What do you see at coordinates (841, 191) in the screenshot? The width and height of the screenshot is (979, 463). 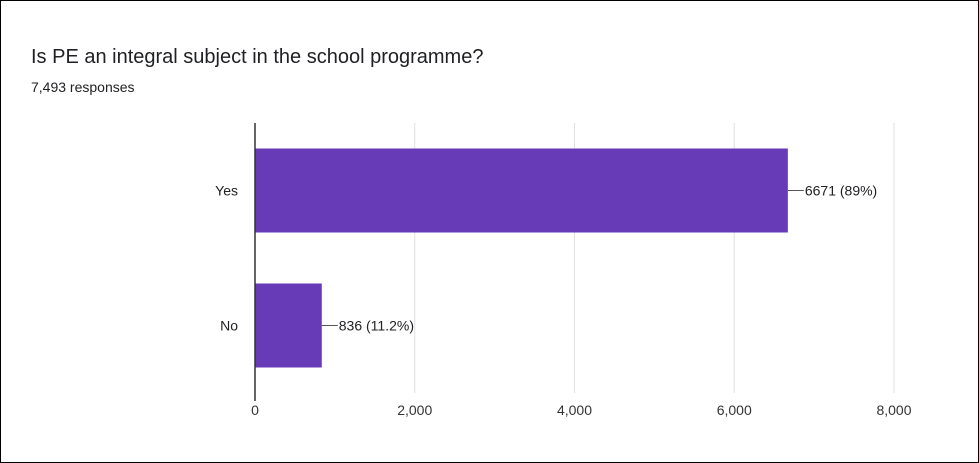 I see `data-label-yes: 6671 (89%)` at bounding box center [841, 191].